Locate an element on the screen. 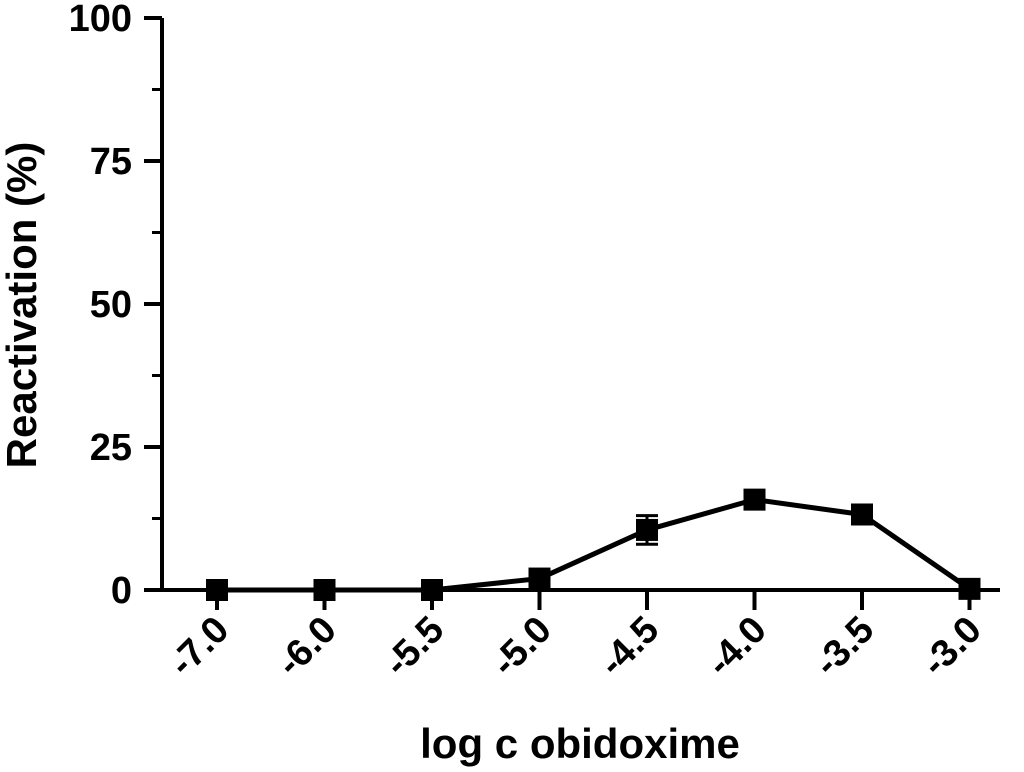 Image resolution: width=1024 pixels, height=772 pixels. y-tick-label: 0 is located at coordinates (121, 591).